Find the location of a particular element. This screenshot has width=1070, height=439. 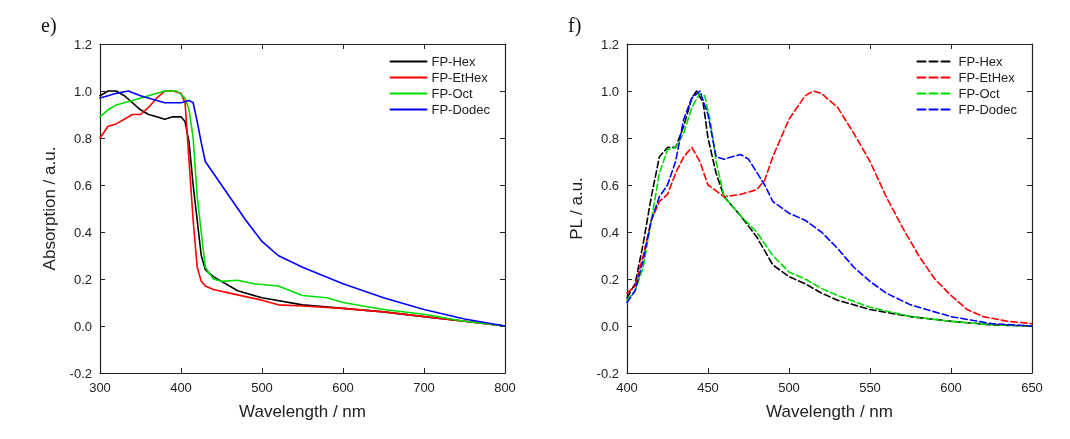

chart-title: e) is located at coordinates (49, 25).